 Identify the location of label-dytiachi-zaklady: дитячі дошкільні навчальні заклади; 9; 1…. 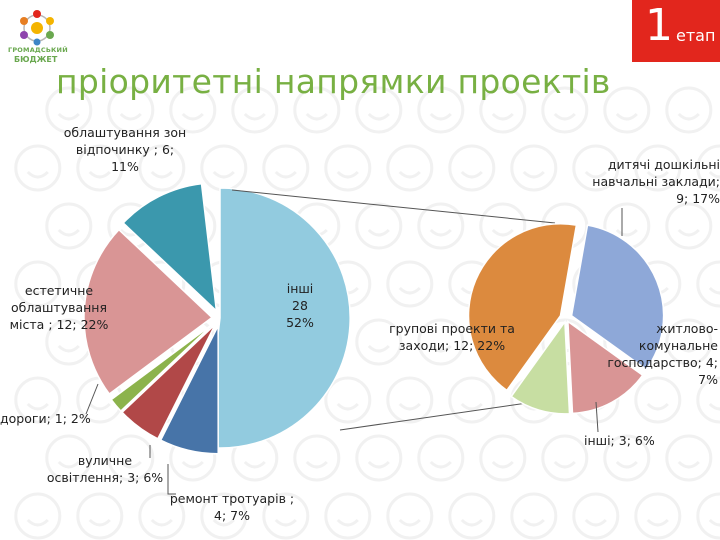
(656, 181).